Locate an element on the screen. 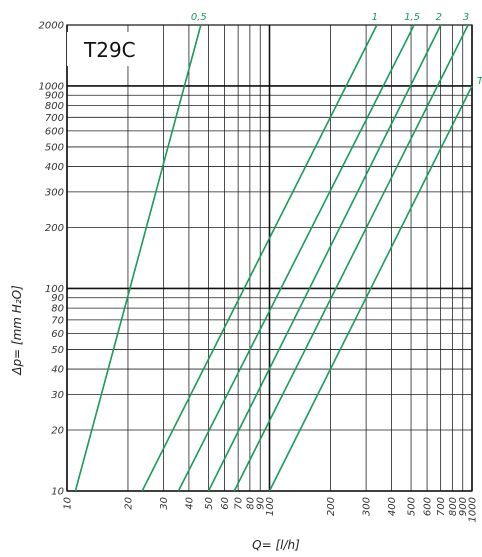 The image size is (482, 557). x-tick-label: 70 is located at coordinates (239, 503).